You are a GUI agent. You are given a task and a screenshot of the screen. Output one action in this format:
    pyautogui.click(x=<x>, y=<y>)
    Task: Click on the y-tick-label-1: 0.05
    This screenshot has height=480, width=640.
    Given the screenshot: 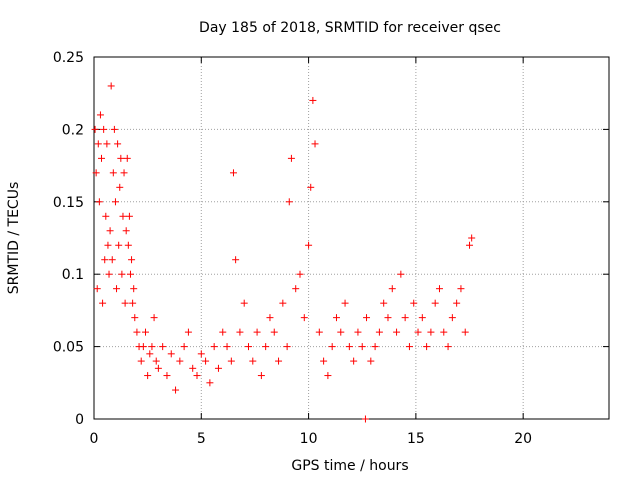 What is the action you would take?
    pyautogui.click(x=68, y=348)
    